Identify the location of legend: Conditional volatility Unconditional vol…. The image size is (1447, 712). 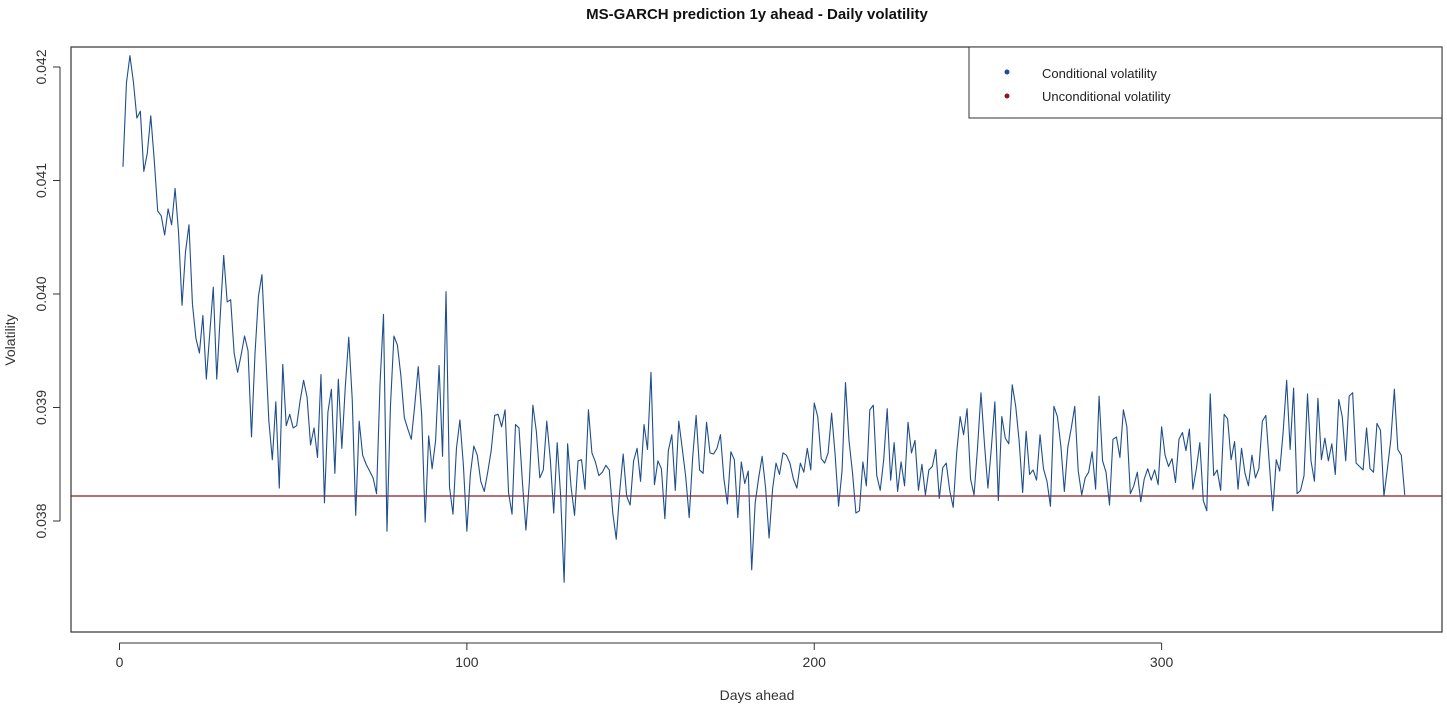
(1205, 82).